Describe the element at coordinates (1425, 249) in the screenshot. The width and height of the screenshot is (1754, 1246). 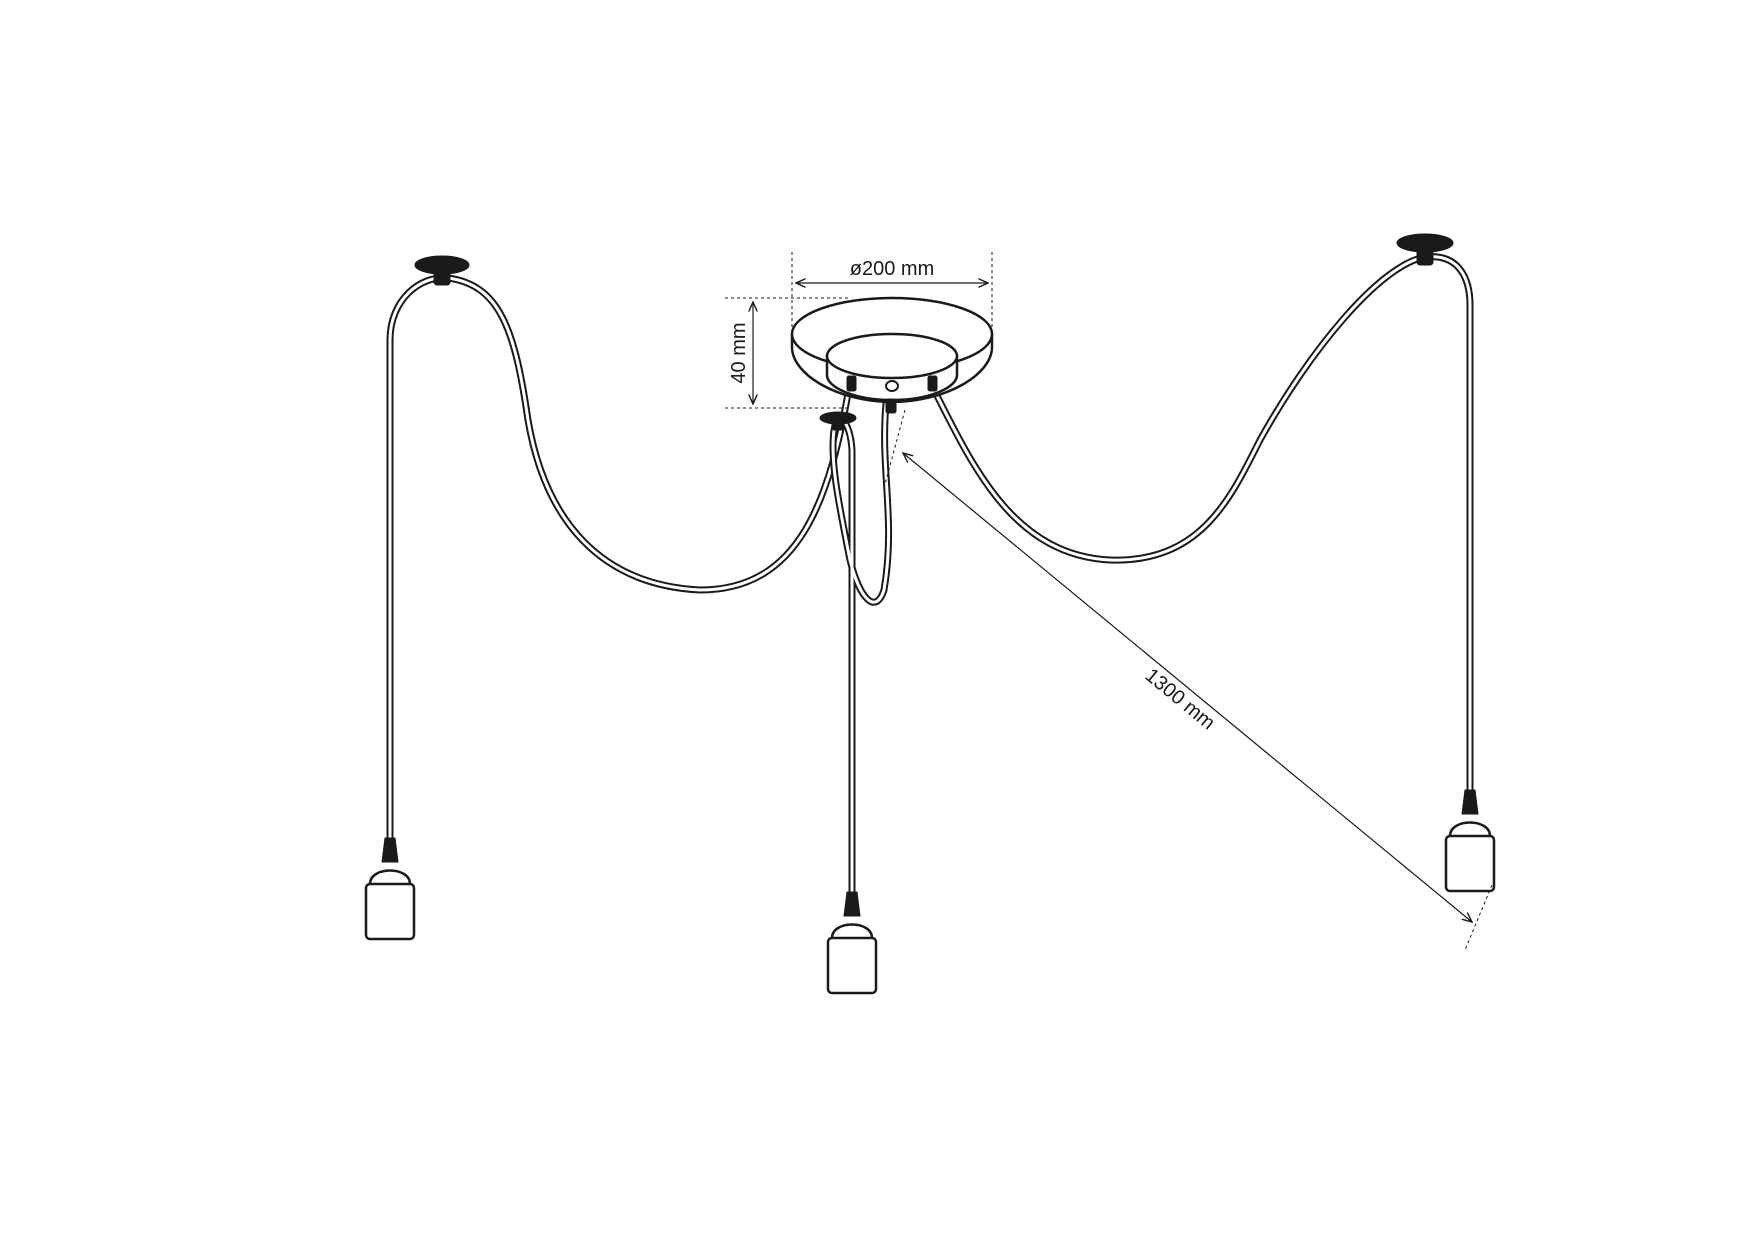
I see `ceiling-hook-right` at that location.